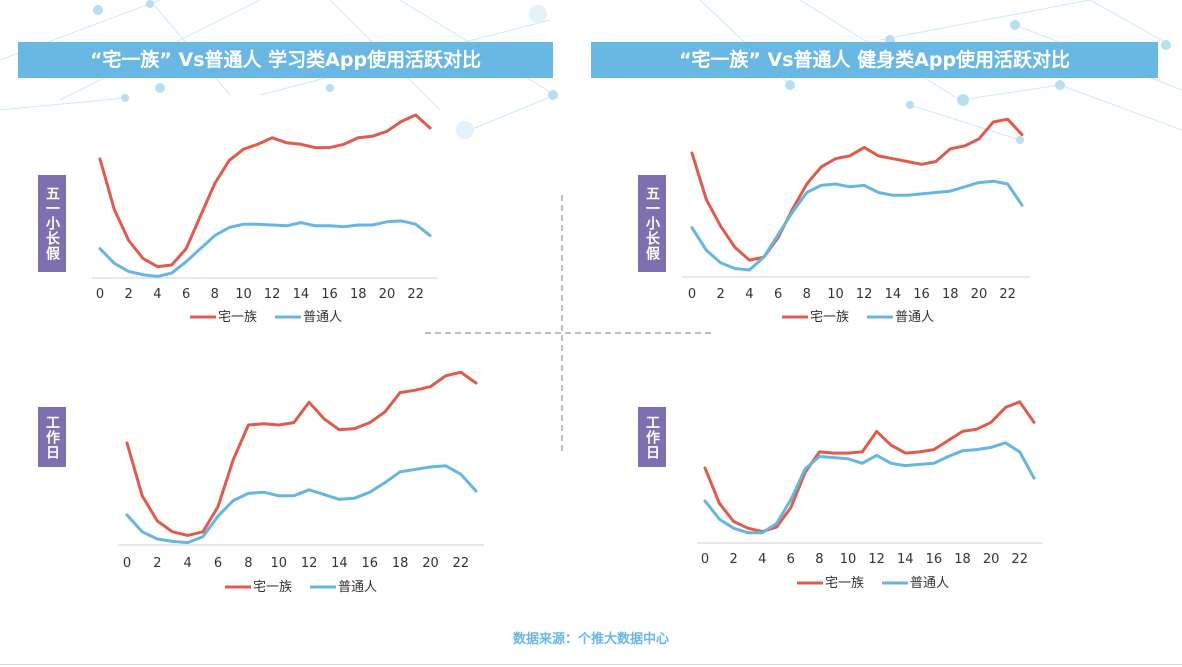  What do you see at coordinates (285, 60) in the screenshot?
I see `study-app-title: “宅一族” Vs普通人 学习类App使用活跃对比` at bounding box center [285, 60].